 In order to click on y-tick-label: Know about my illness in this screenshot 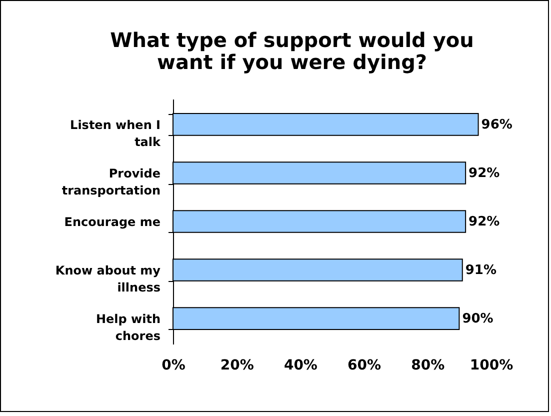, I will do `click(108, 279)`.